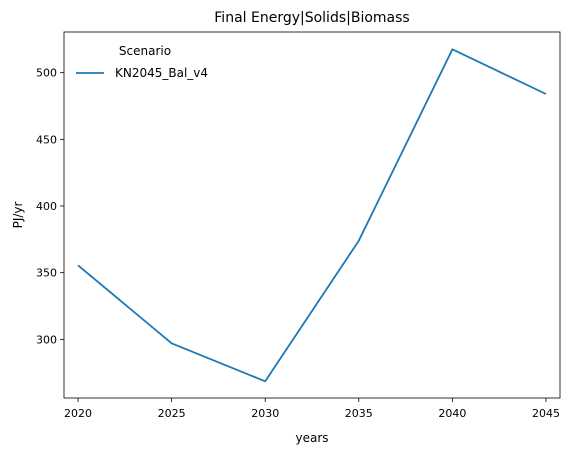 The width and height of the screenshot is (569, 461). What do you see at coordinates (145, 51) in the screenshot?
I see `legend-title: Scenario` at bounding box center [145, 51].